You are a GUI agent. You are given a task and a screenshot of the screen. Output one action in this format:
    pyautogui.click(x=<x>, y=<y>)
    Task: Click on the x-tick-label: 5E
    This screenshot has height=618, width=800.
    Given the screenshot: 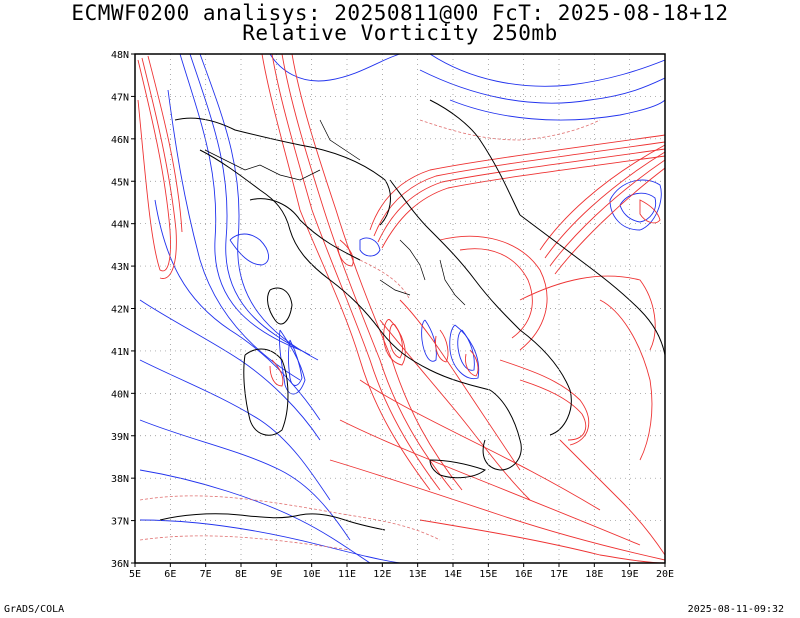 What is the action you would take?
    pyautogui.click(x=135, y=574)
    